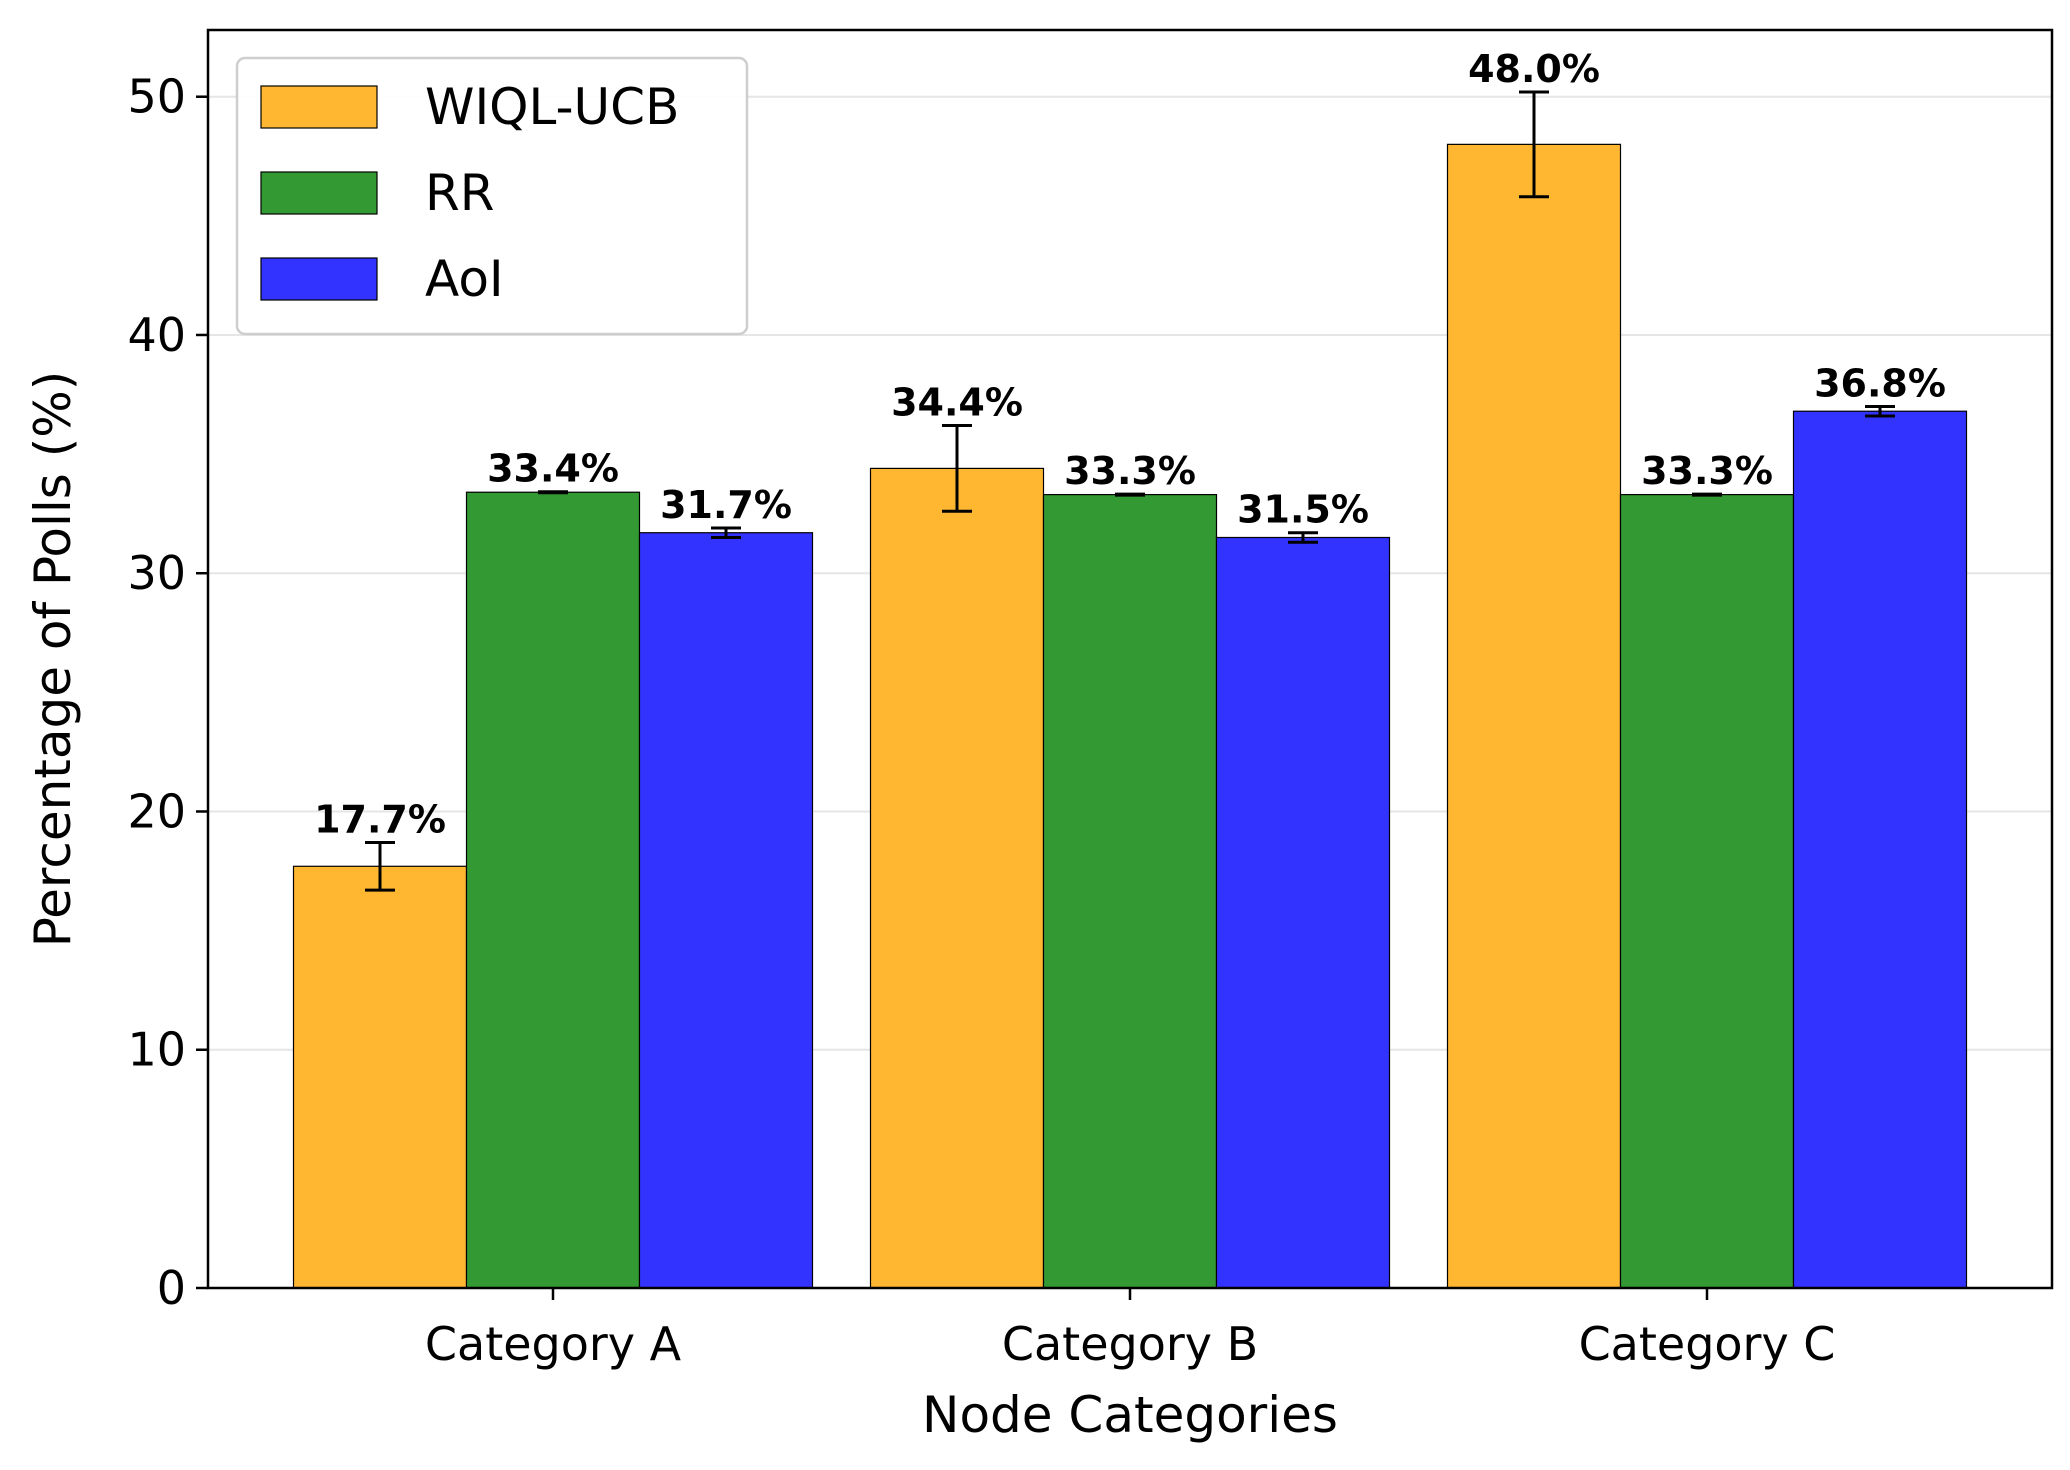 The image size is (2070, 1470). What do you see at coordinates (156, 811) in the screenshot?
I see `y-tick-label: 20` at bounding box center [156, 811].